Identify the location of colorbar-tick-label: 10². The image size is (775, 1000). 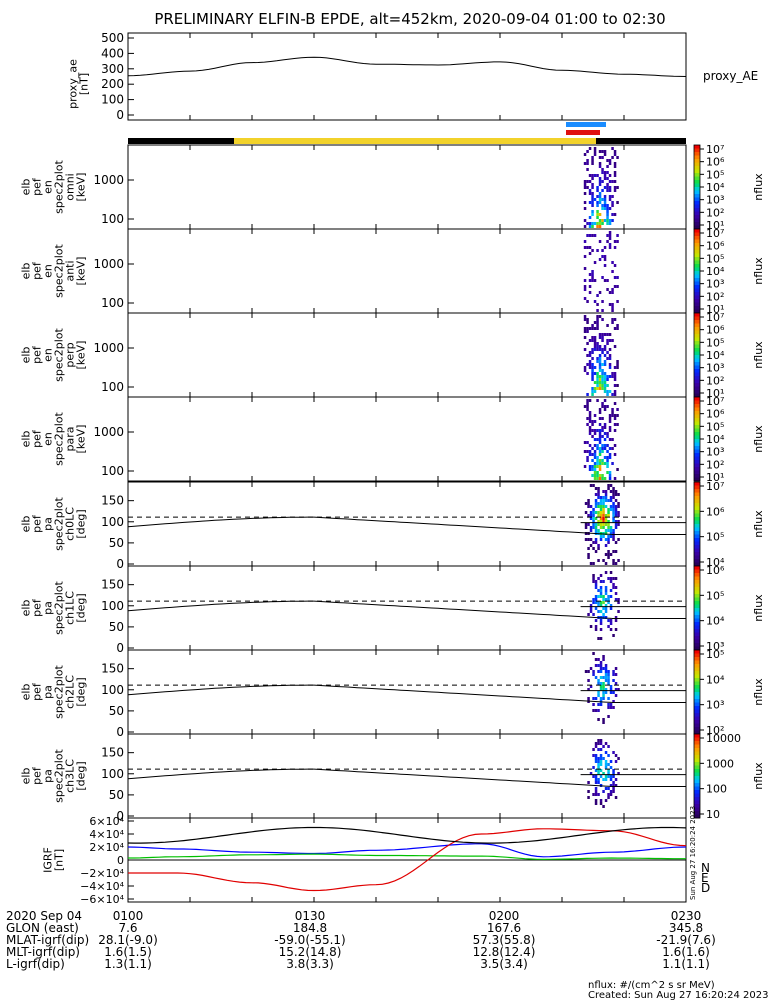
(715, 730).